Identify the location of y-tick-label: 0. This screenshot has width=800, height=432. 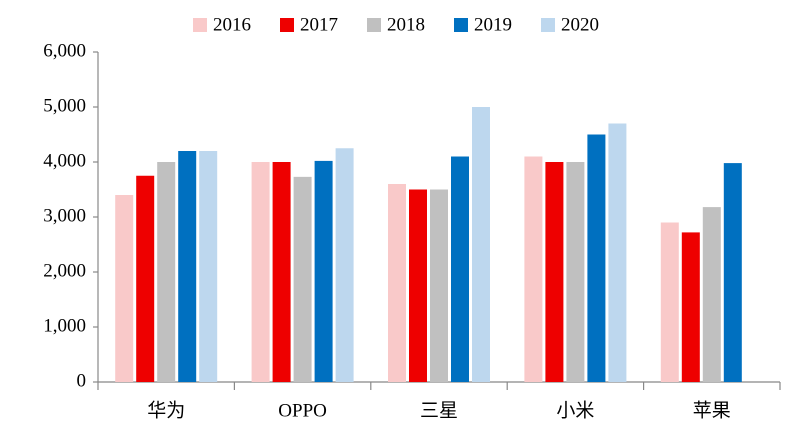
(82, 380).